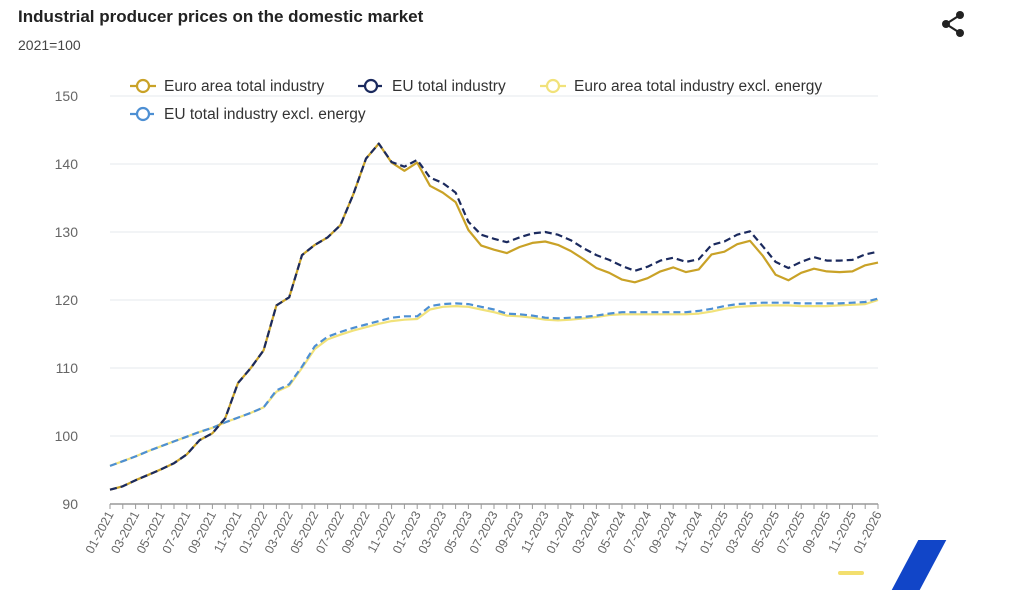 The width and height of the screenshot is (1024, 590). I want to click on y-tick-label: 100, so click(67, 436).